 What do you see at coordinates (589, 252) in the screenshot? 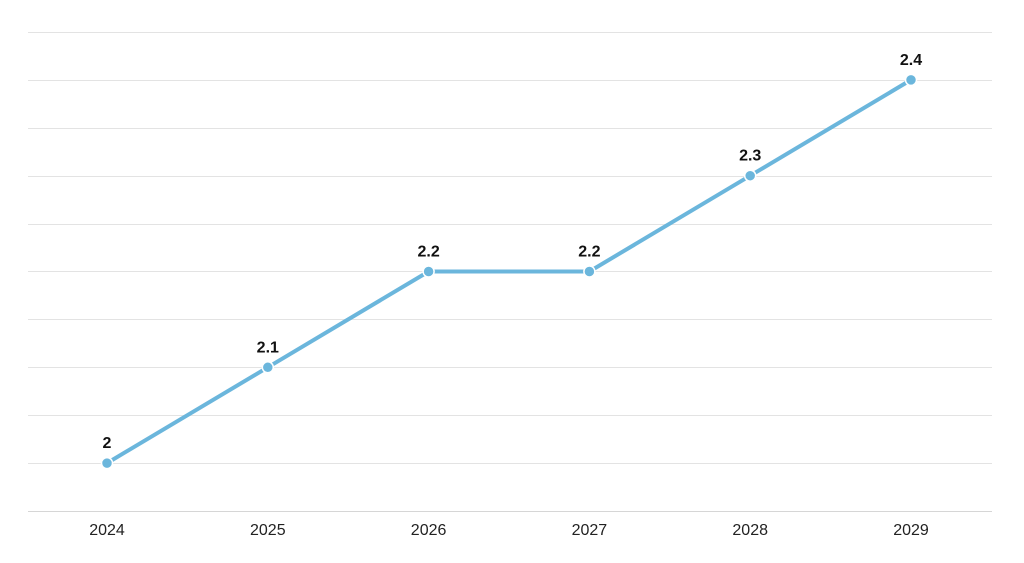
I see `data-label-2027: 2.2` at bounding box center [589, 252].